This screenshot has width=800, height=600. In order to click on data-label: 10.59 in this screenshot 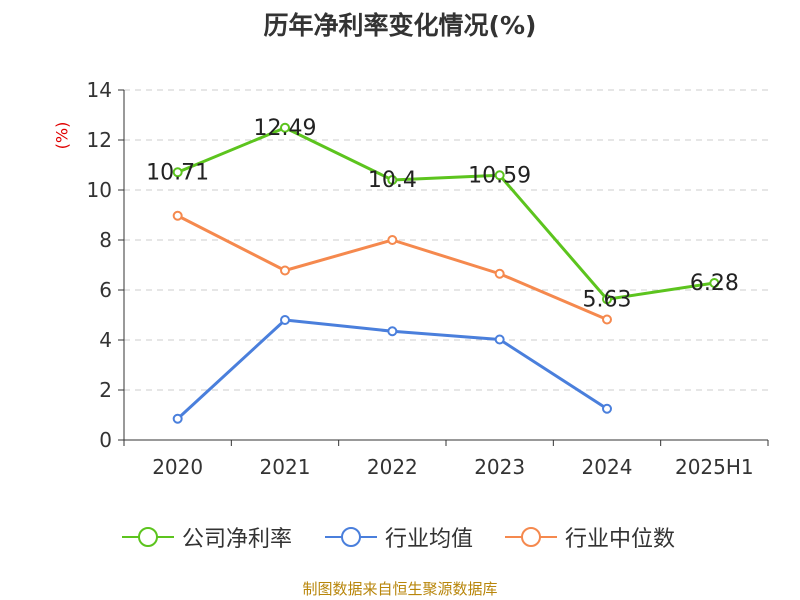, I will do `click(499, 175)`.